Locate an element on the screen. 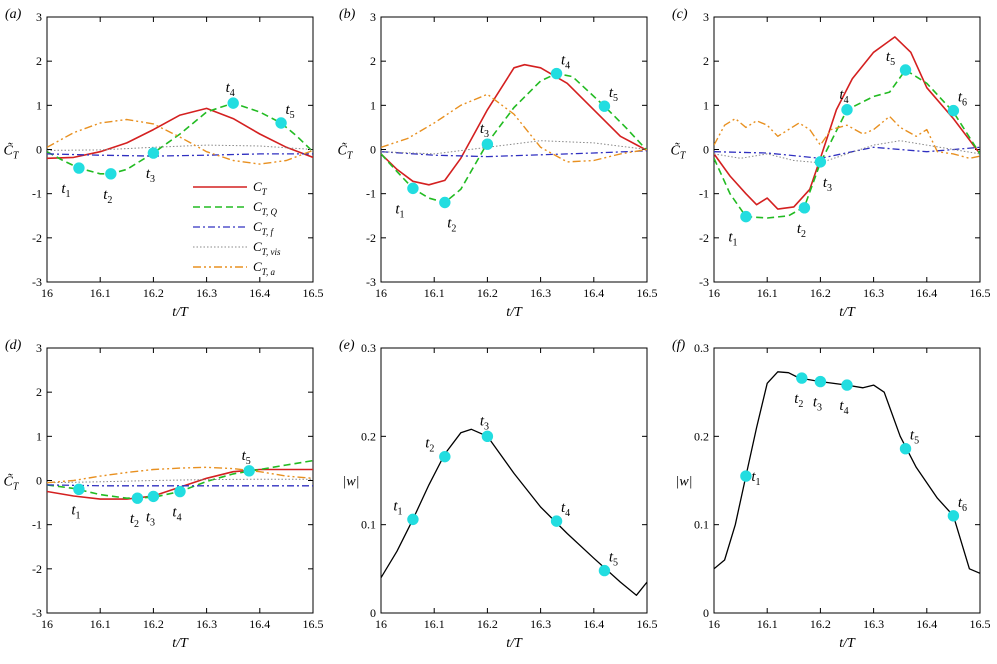 The image size is (997, 664). series-w-line is located at coordinates (847, 472).